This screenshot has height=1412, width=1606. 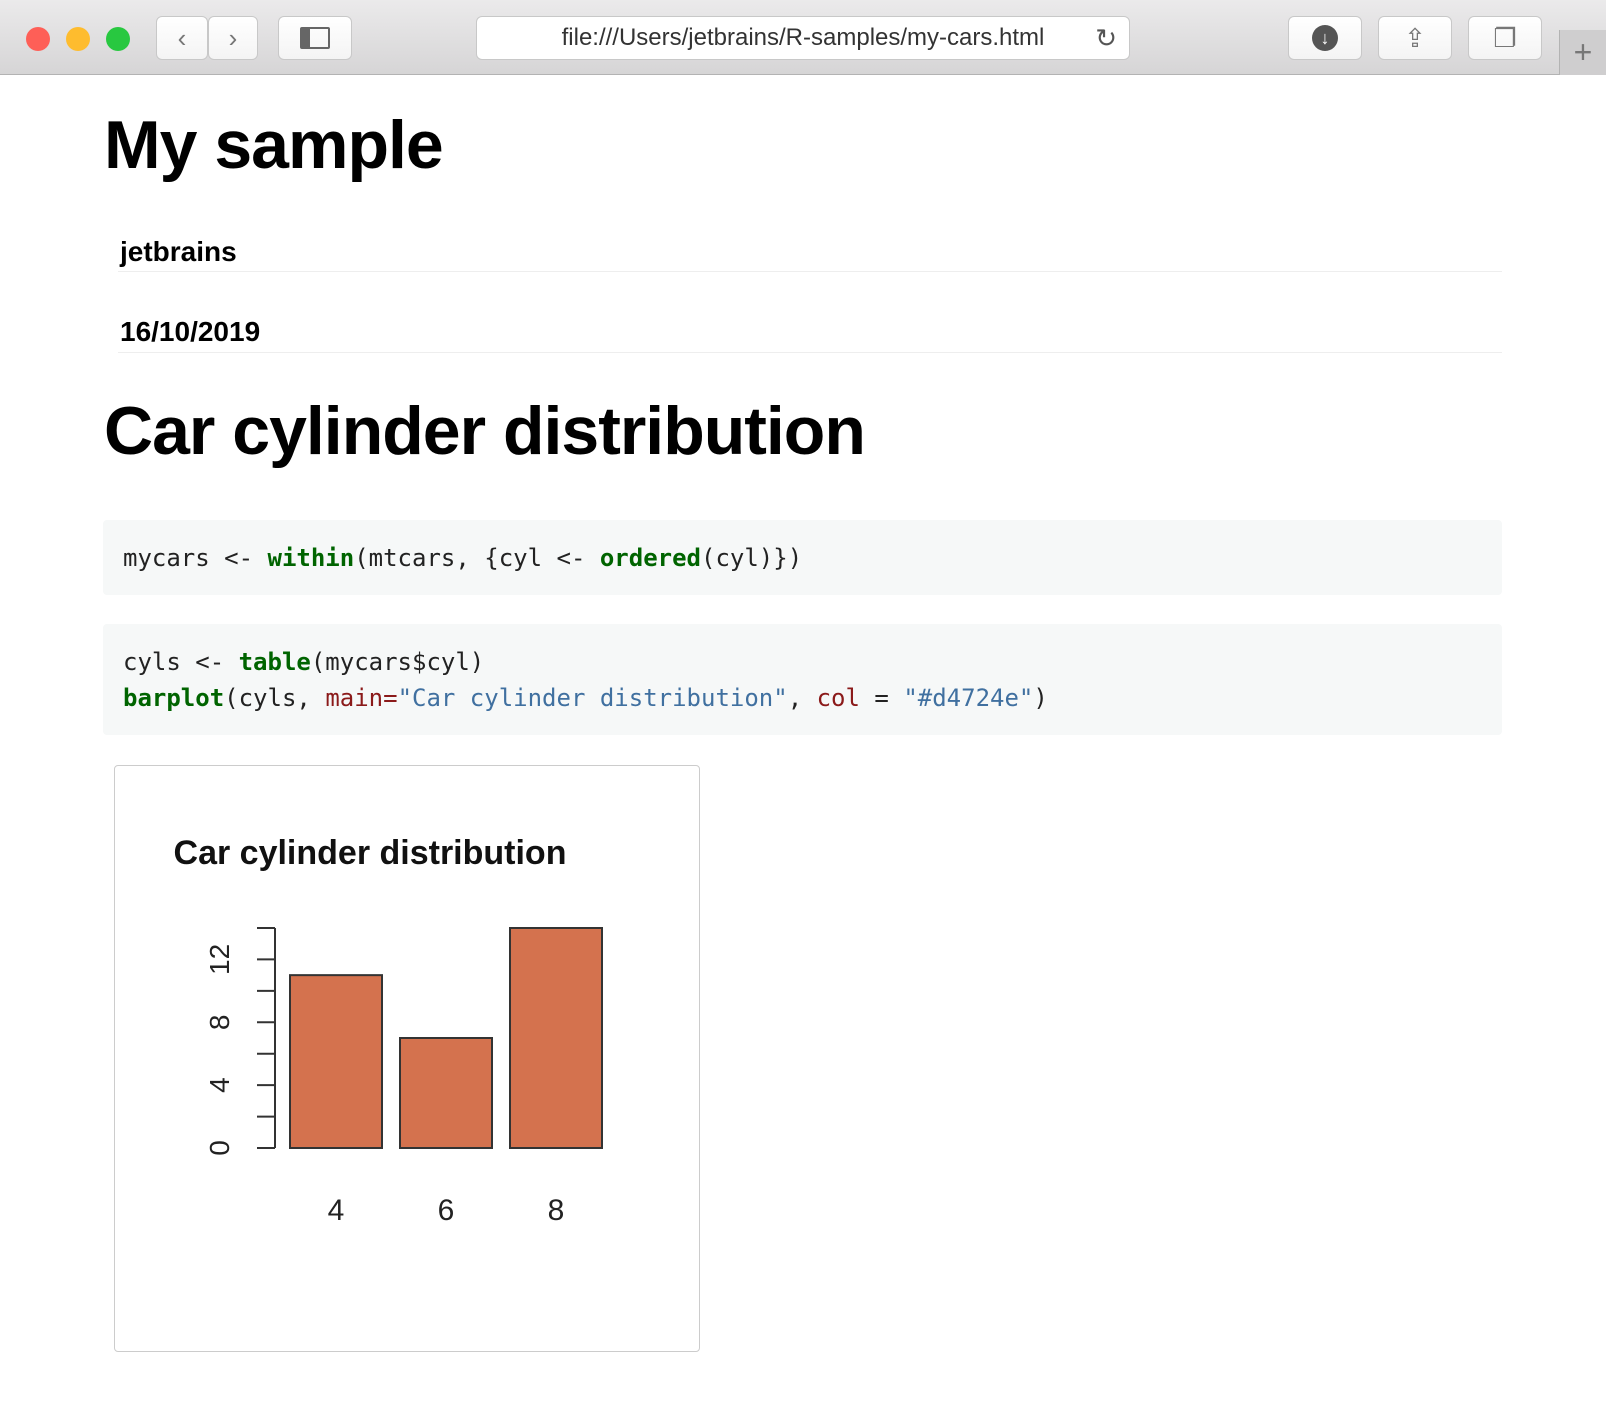 What do you see at coordinates (556, 1210) in the screenshot?
I see `x-tick-label: 8` at bounding box center [556, 1210].